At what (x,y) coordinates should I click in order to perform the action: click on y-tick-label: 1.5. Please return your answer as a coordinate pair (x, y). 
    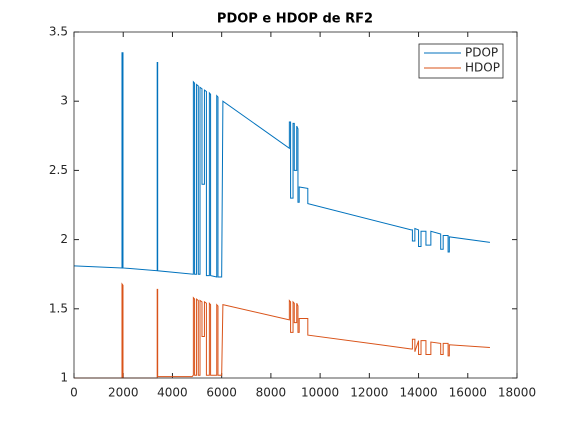
    Looking at the image, I should click on (58, 308).